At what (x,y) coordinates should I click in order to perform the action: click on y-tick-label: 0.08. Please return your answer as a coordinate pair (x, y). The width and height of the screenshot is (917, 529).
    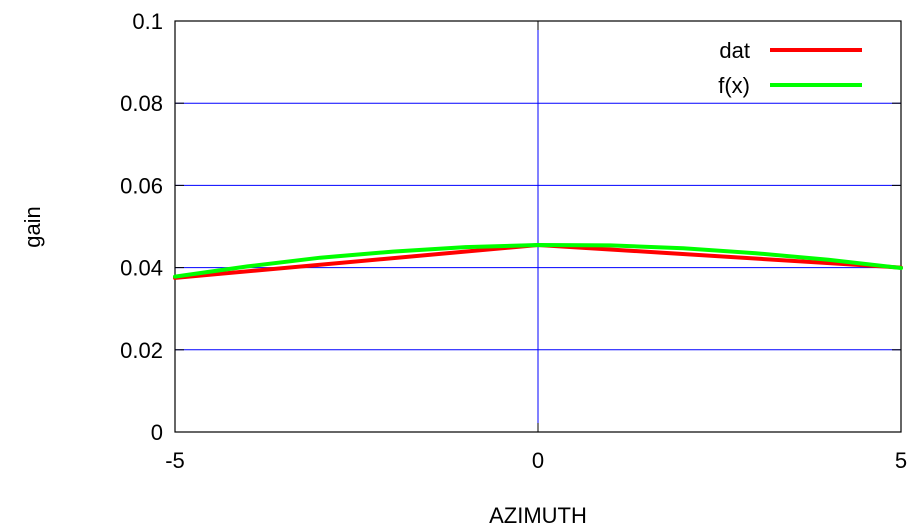
    Looking at the image, I should click on (141, 103).